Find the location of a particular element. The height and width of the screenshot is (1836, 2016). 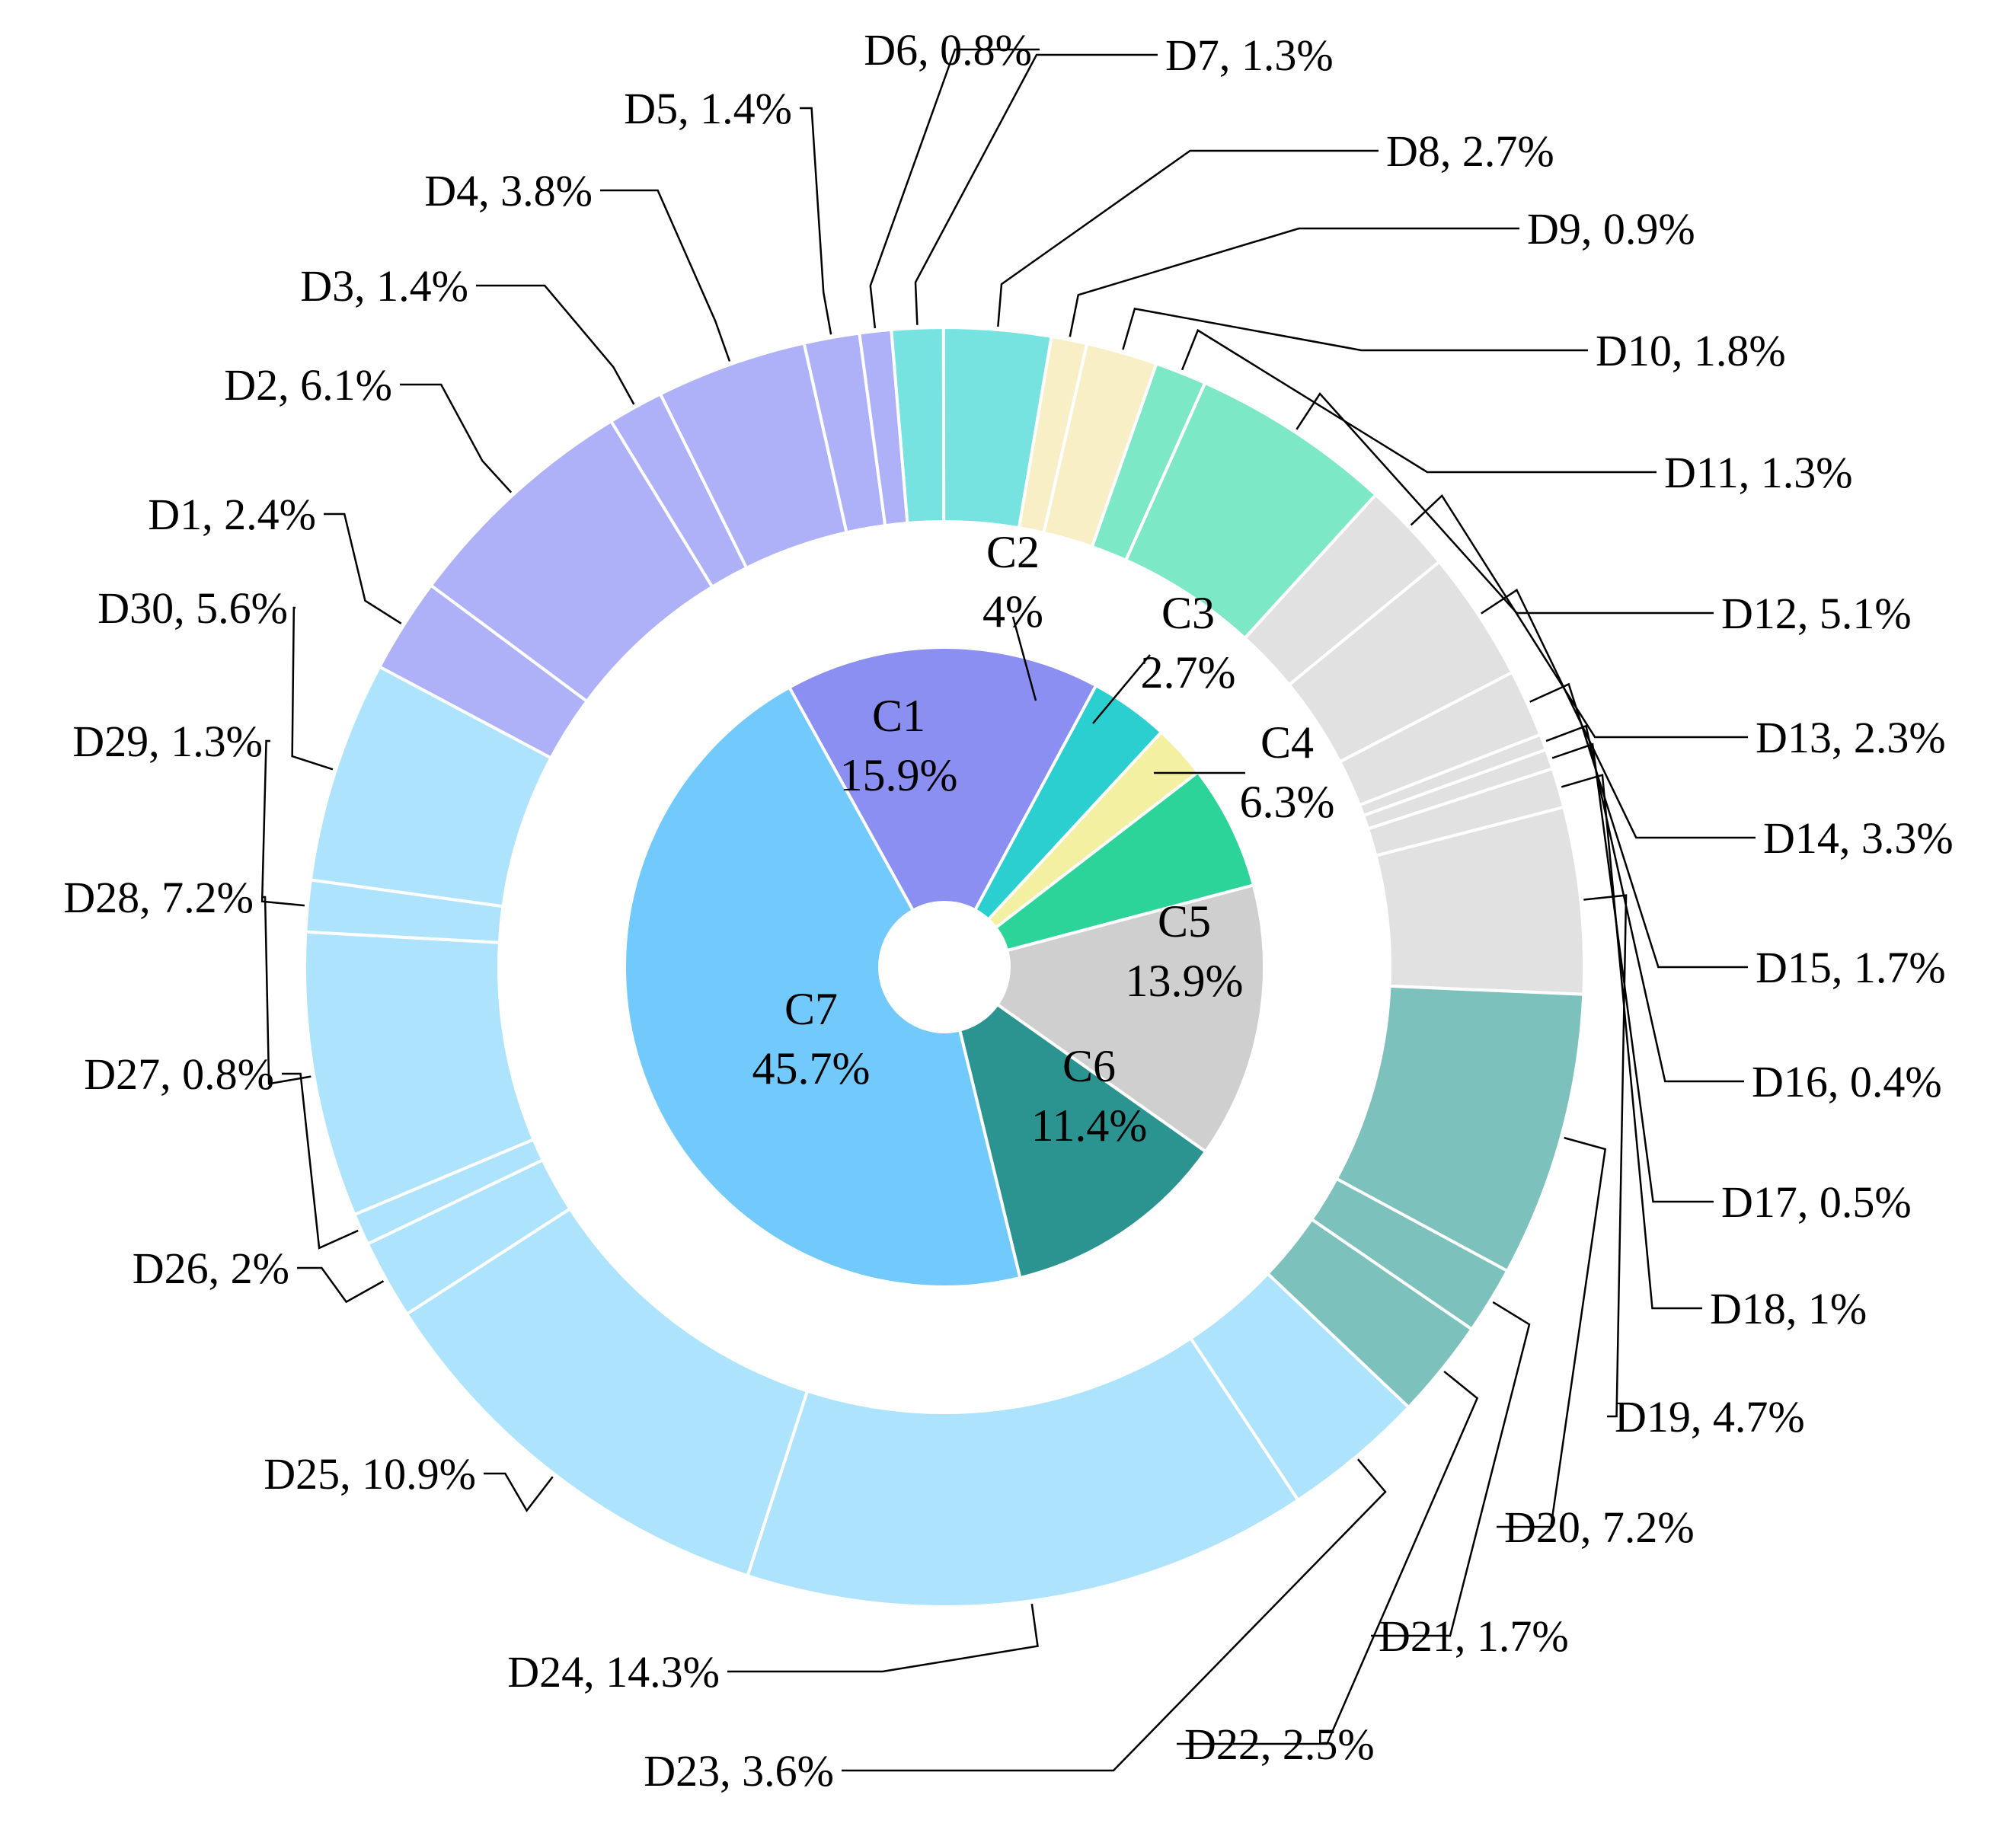

outer-label-d25: D25, 10.9% is located at coordinates (370, 1474).